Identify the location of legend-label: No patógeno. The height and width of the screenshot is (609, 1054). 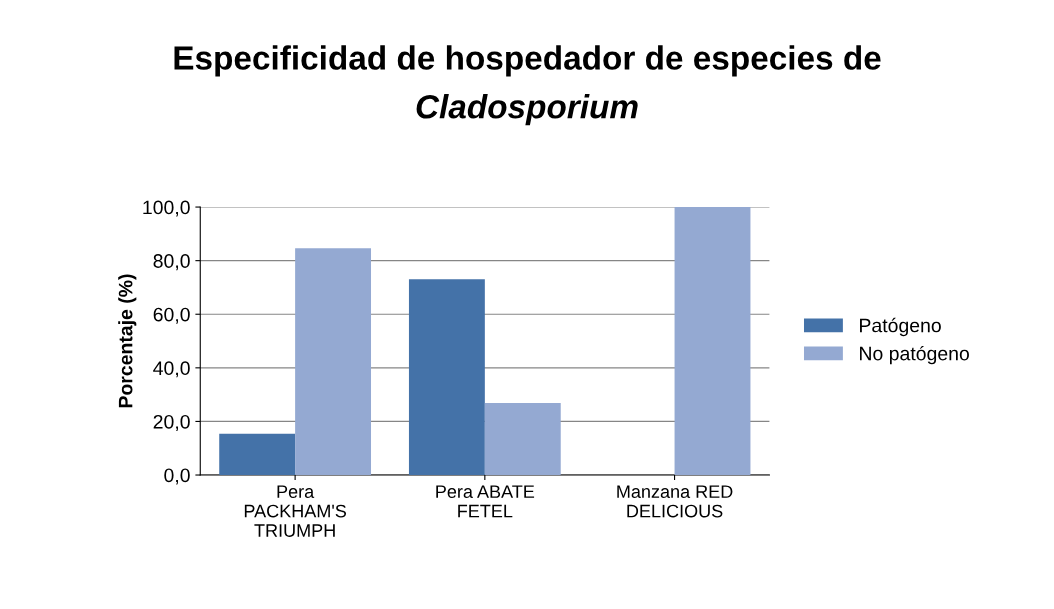
(914, 355).